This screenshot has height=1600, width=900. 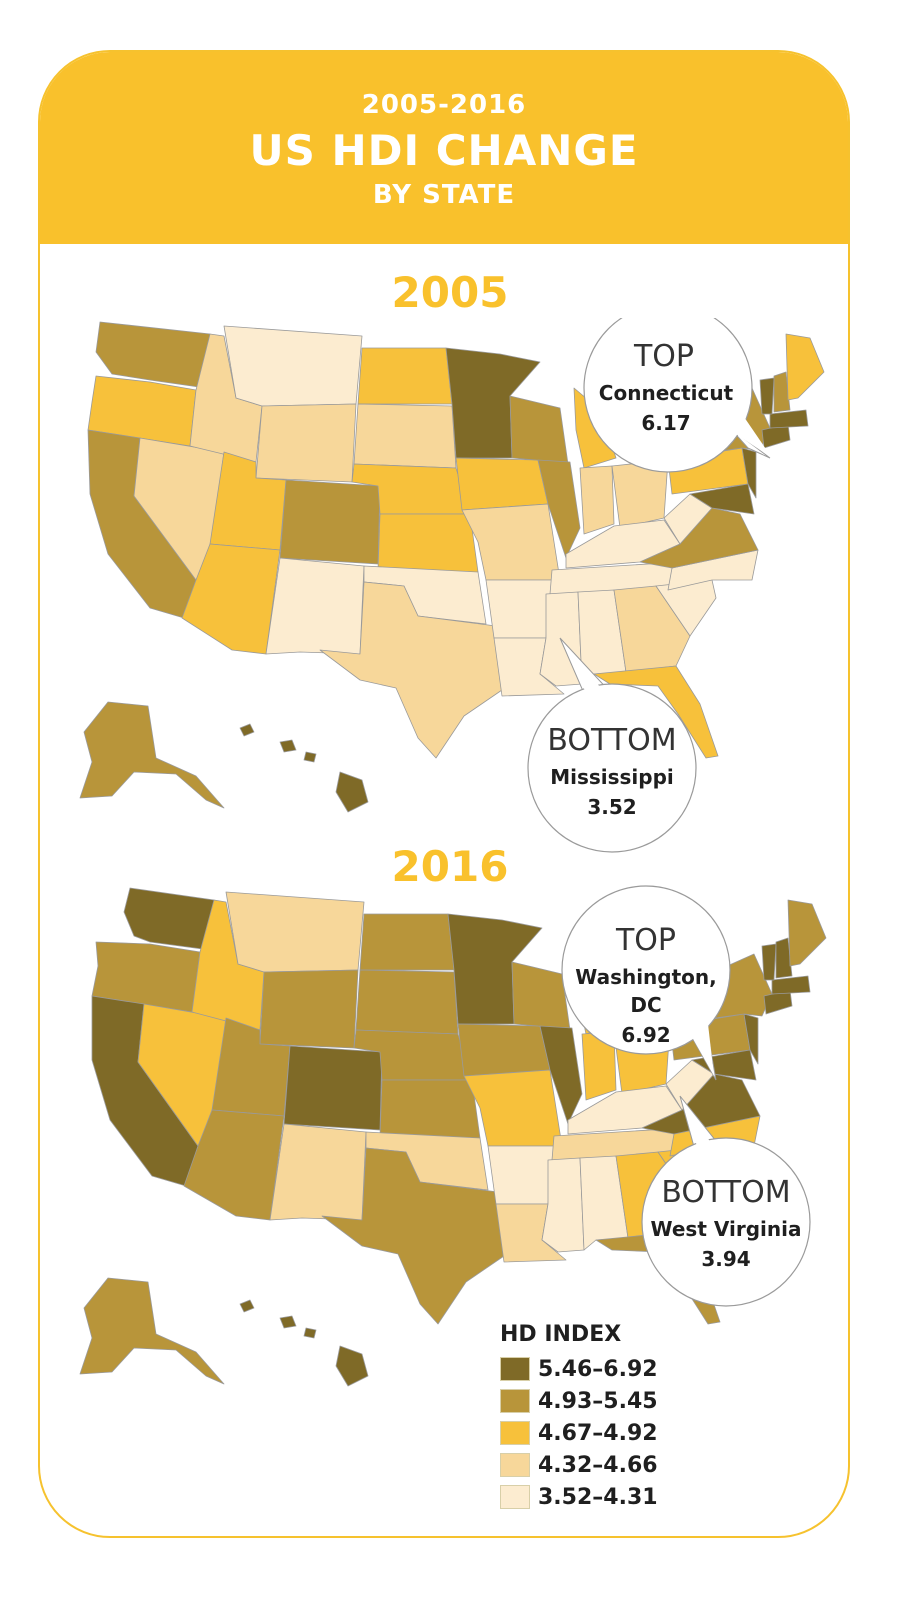 I want to click on year-range: 2005-2016, so click(x=444, y=105).